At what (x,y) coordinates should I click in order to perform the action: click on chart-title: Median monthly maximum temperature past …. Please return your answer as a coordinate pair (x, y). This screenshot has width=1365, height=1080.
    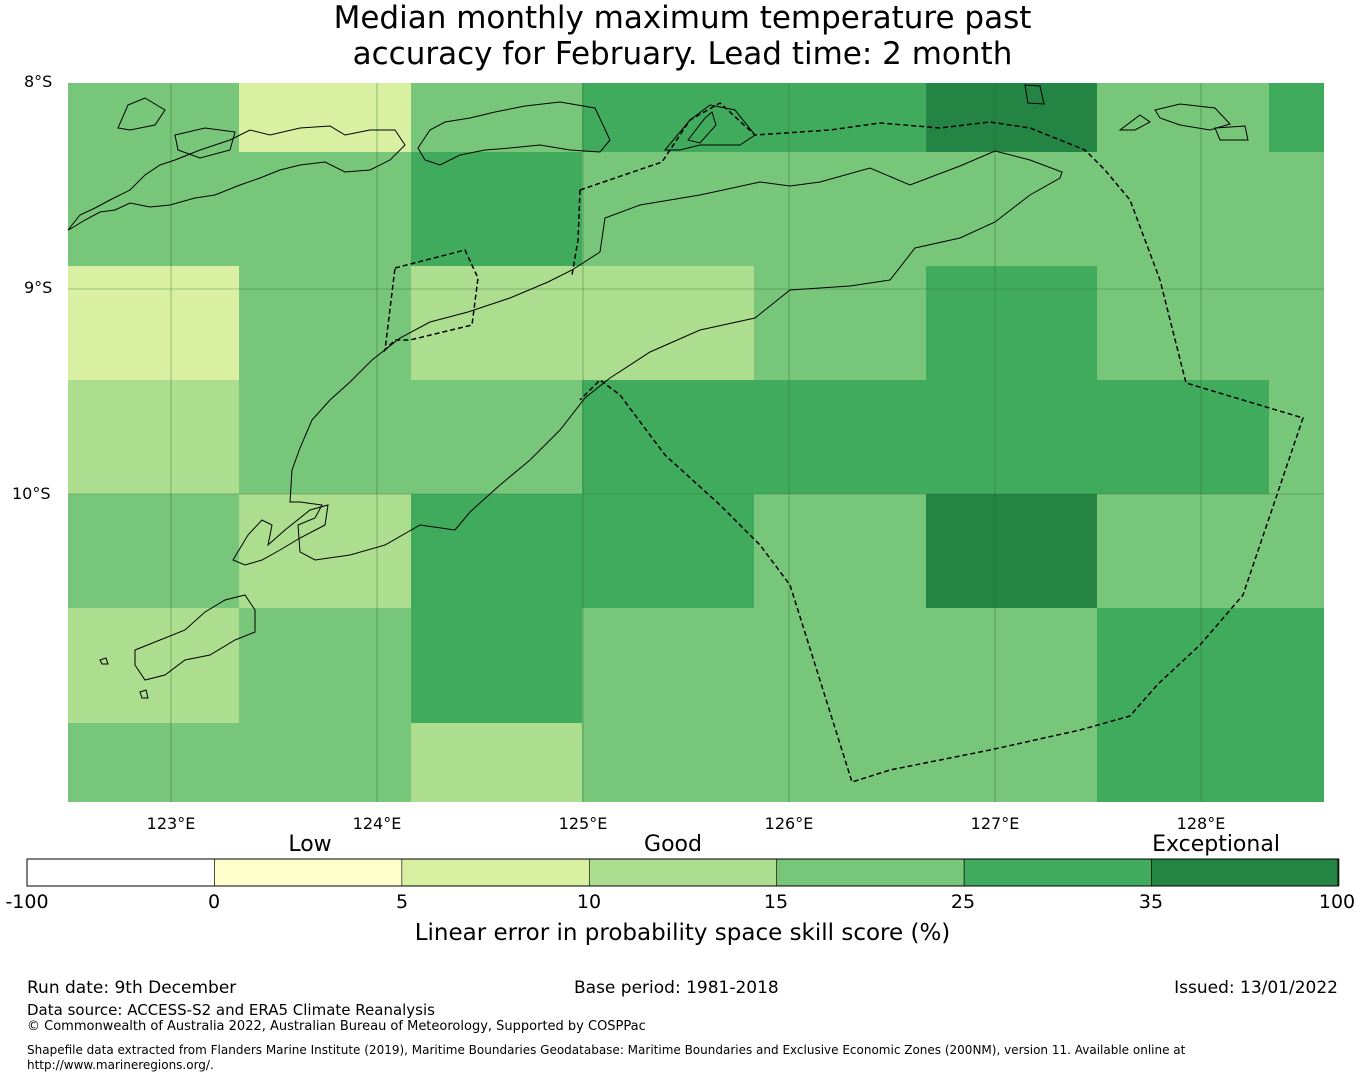
    Looking at the image, I should click on (682, 36).